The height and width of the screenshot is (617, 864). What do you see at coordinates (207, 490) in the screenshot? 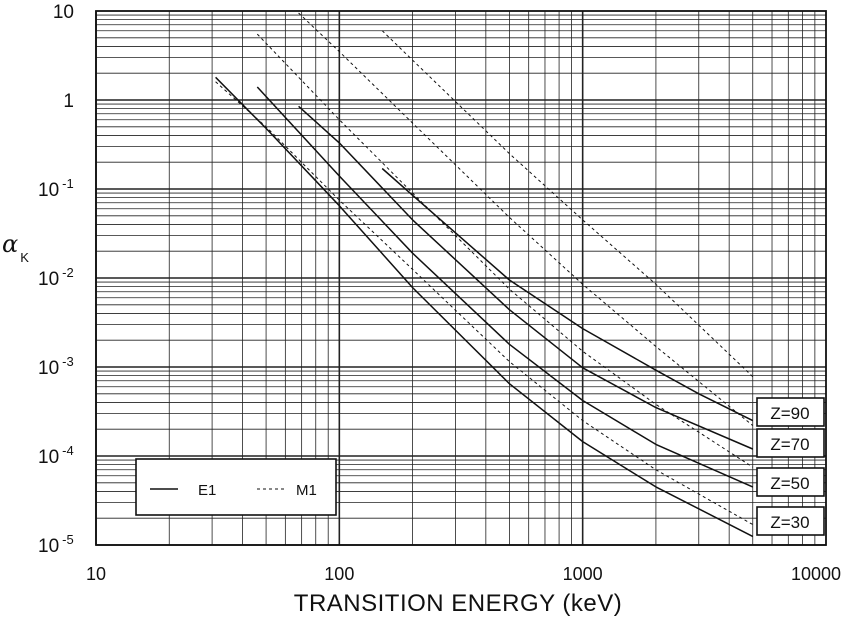
I see `legend-label-e1: E1` at bounding box center [207, 490].